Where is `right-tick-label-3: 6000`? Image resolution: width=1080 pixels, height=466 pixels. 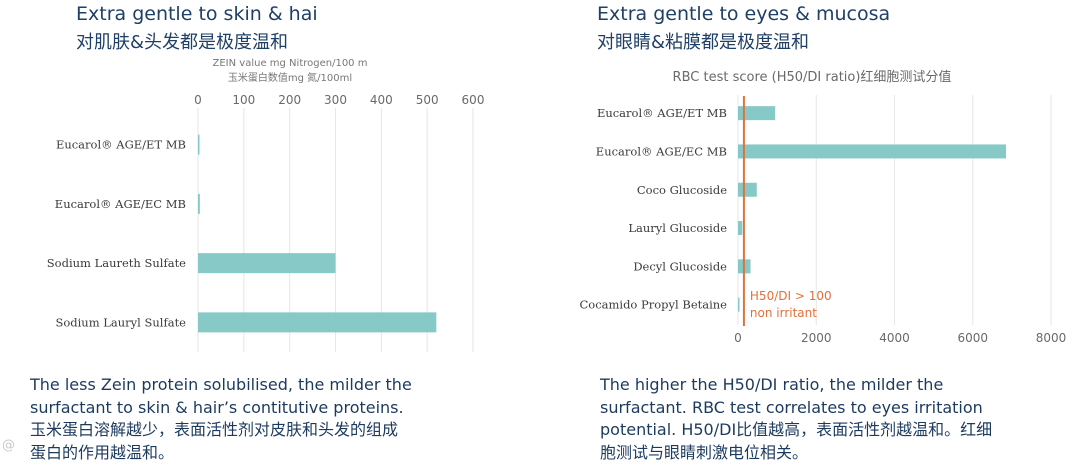 right-tick-label-3: 6000 is located at coordinates (972, 338).